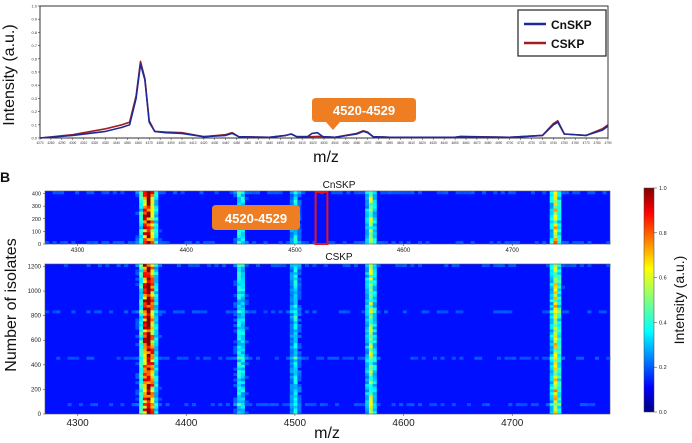 The image size is (692, 443). Describe the element at coordinates (247, 143) in the screenshot. I see `line-x-tick-label: 4460` at that location.